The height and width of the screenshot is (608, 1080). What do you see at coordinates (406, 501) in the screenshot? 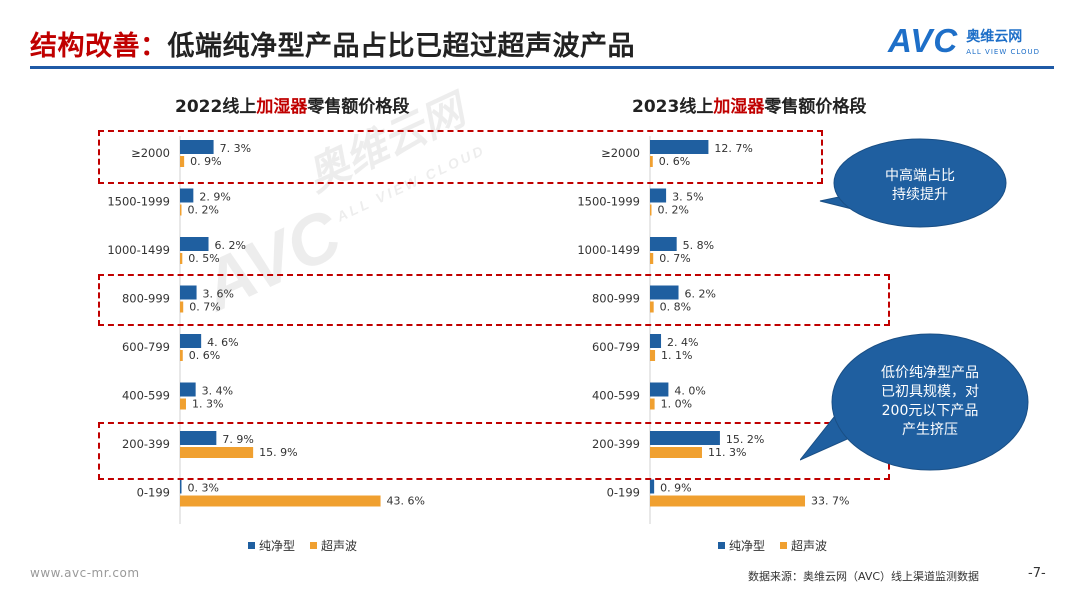
I see `data-label: 43. 6%` at bounding box center [406, 501].